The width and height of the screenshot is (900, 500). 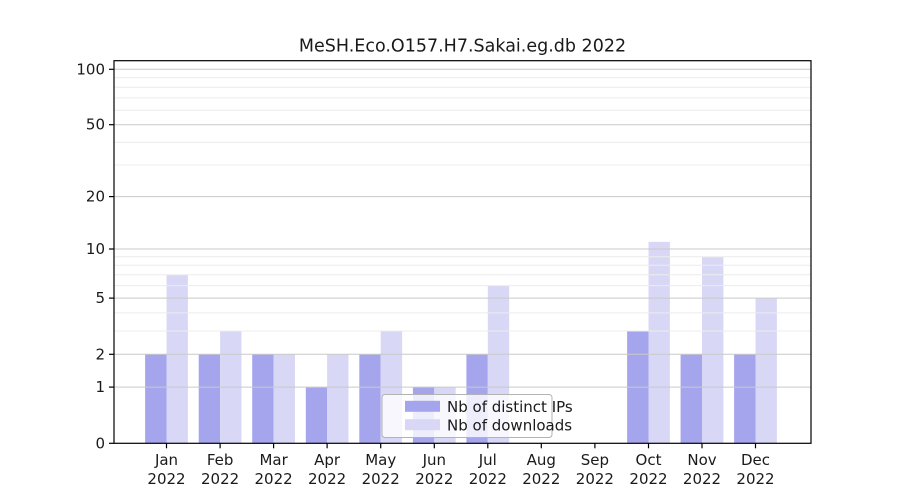 What do you see at coordinates (422, 425) in the screenshot?
I see `legend-swatch-downloads` at bounding box center [422, 425].